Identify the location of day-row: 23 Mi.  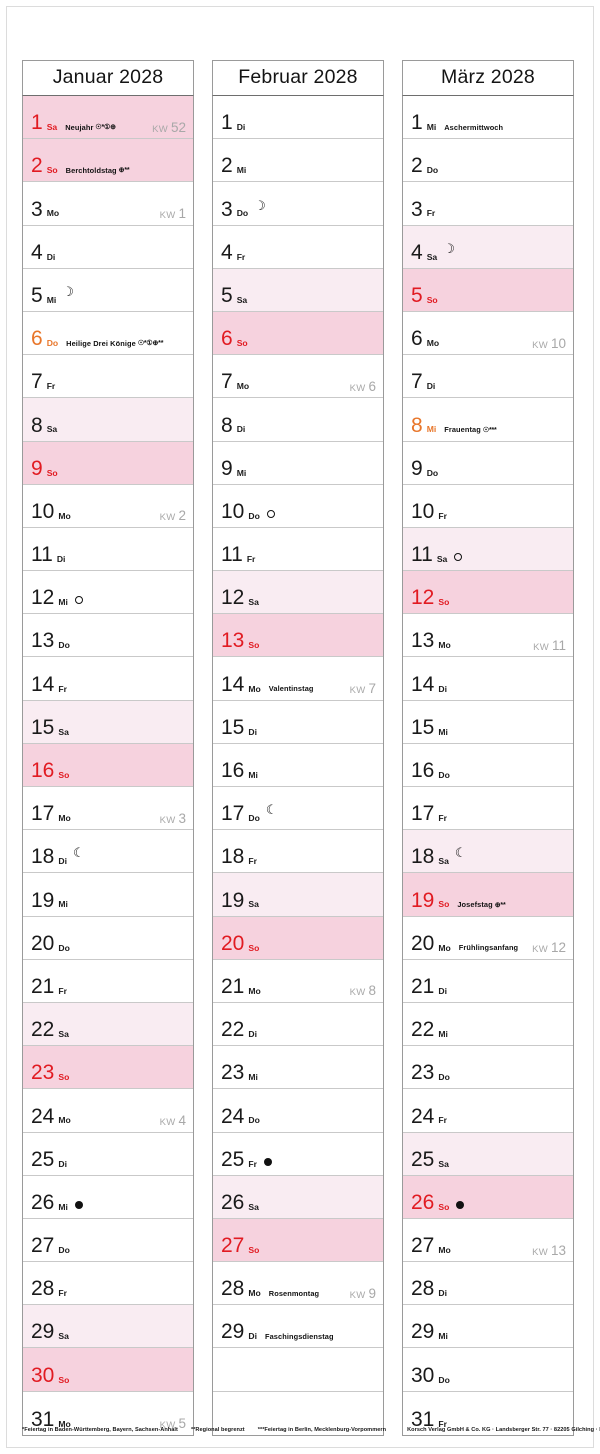
(298, 1068).